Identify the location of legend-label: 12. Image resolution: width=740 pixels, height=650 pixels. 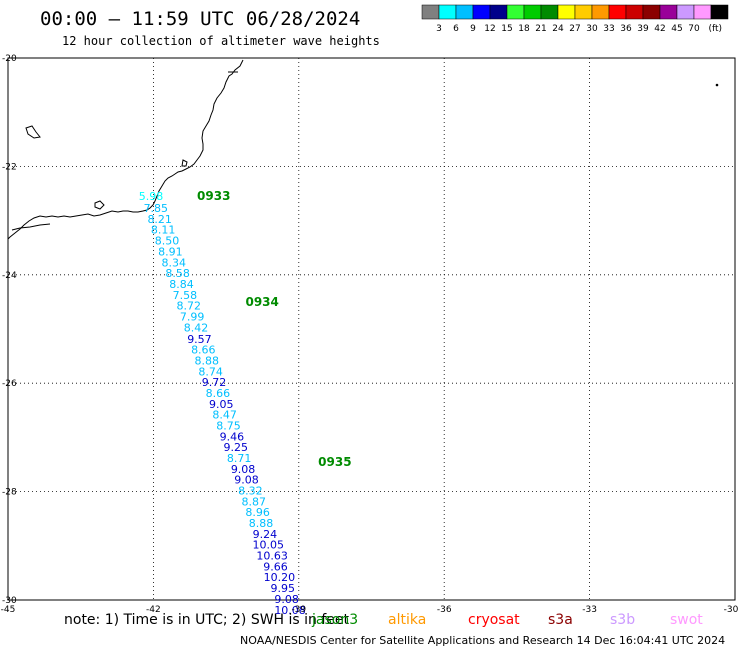
(489, 29).